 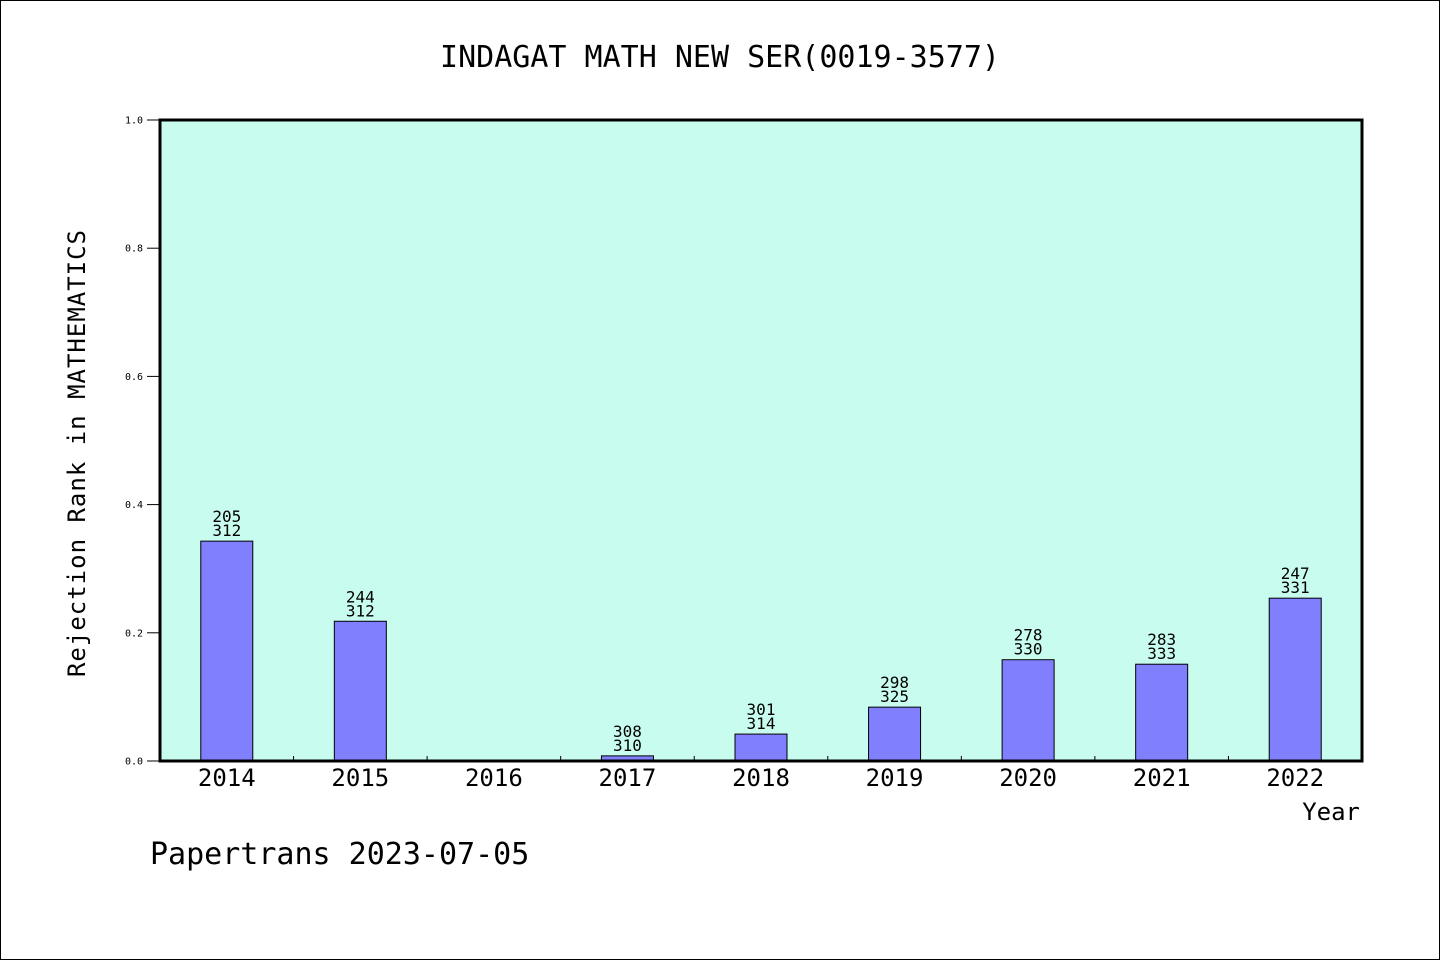 I want to click on x-tick-label-2018: 2018, so click(x=761, y=778).